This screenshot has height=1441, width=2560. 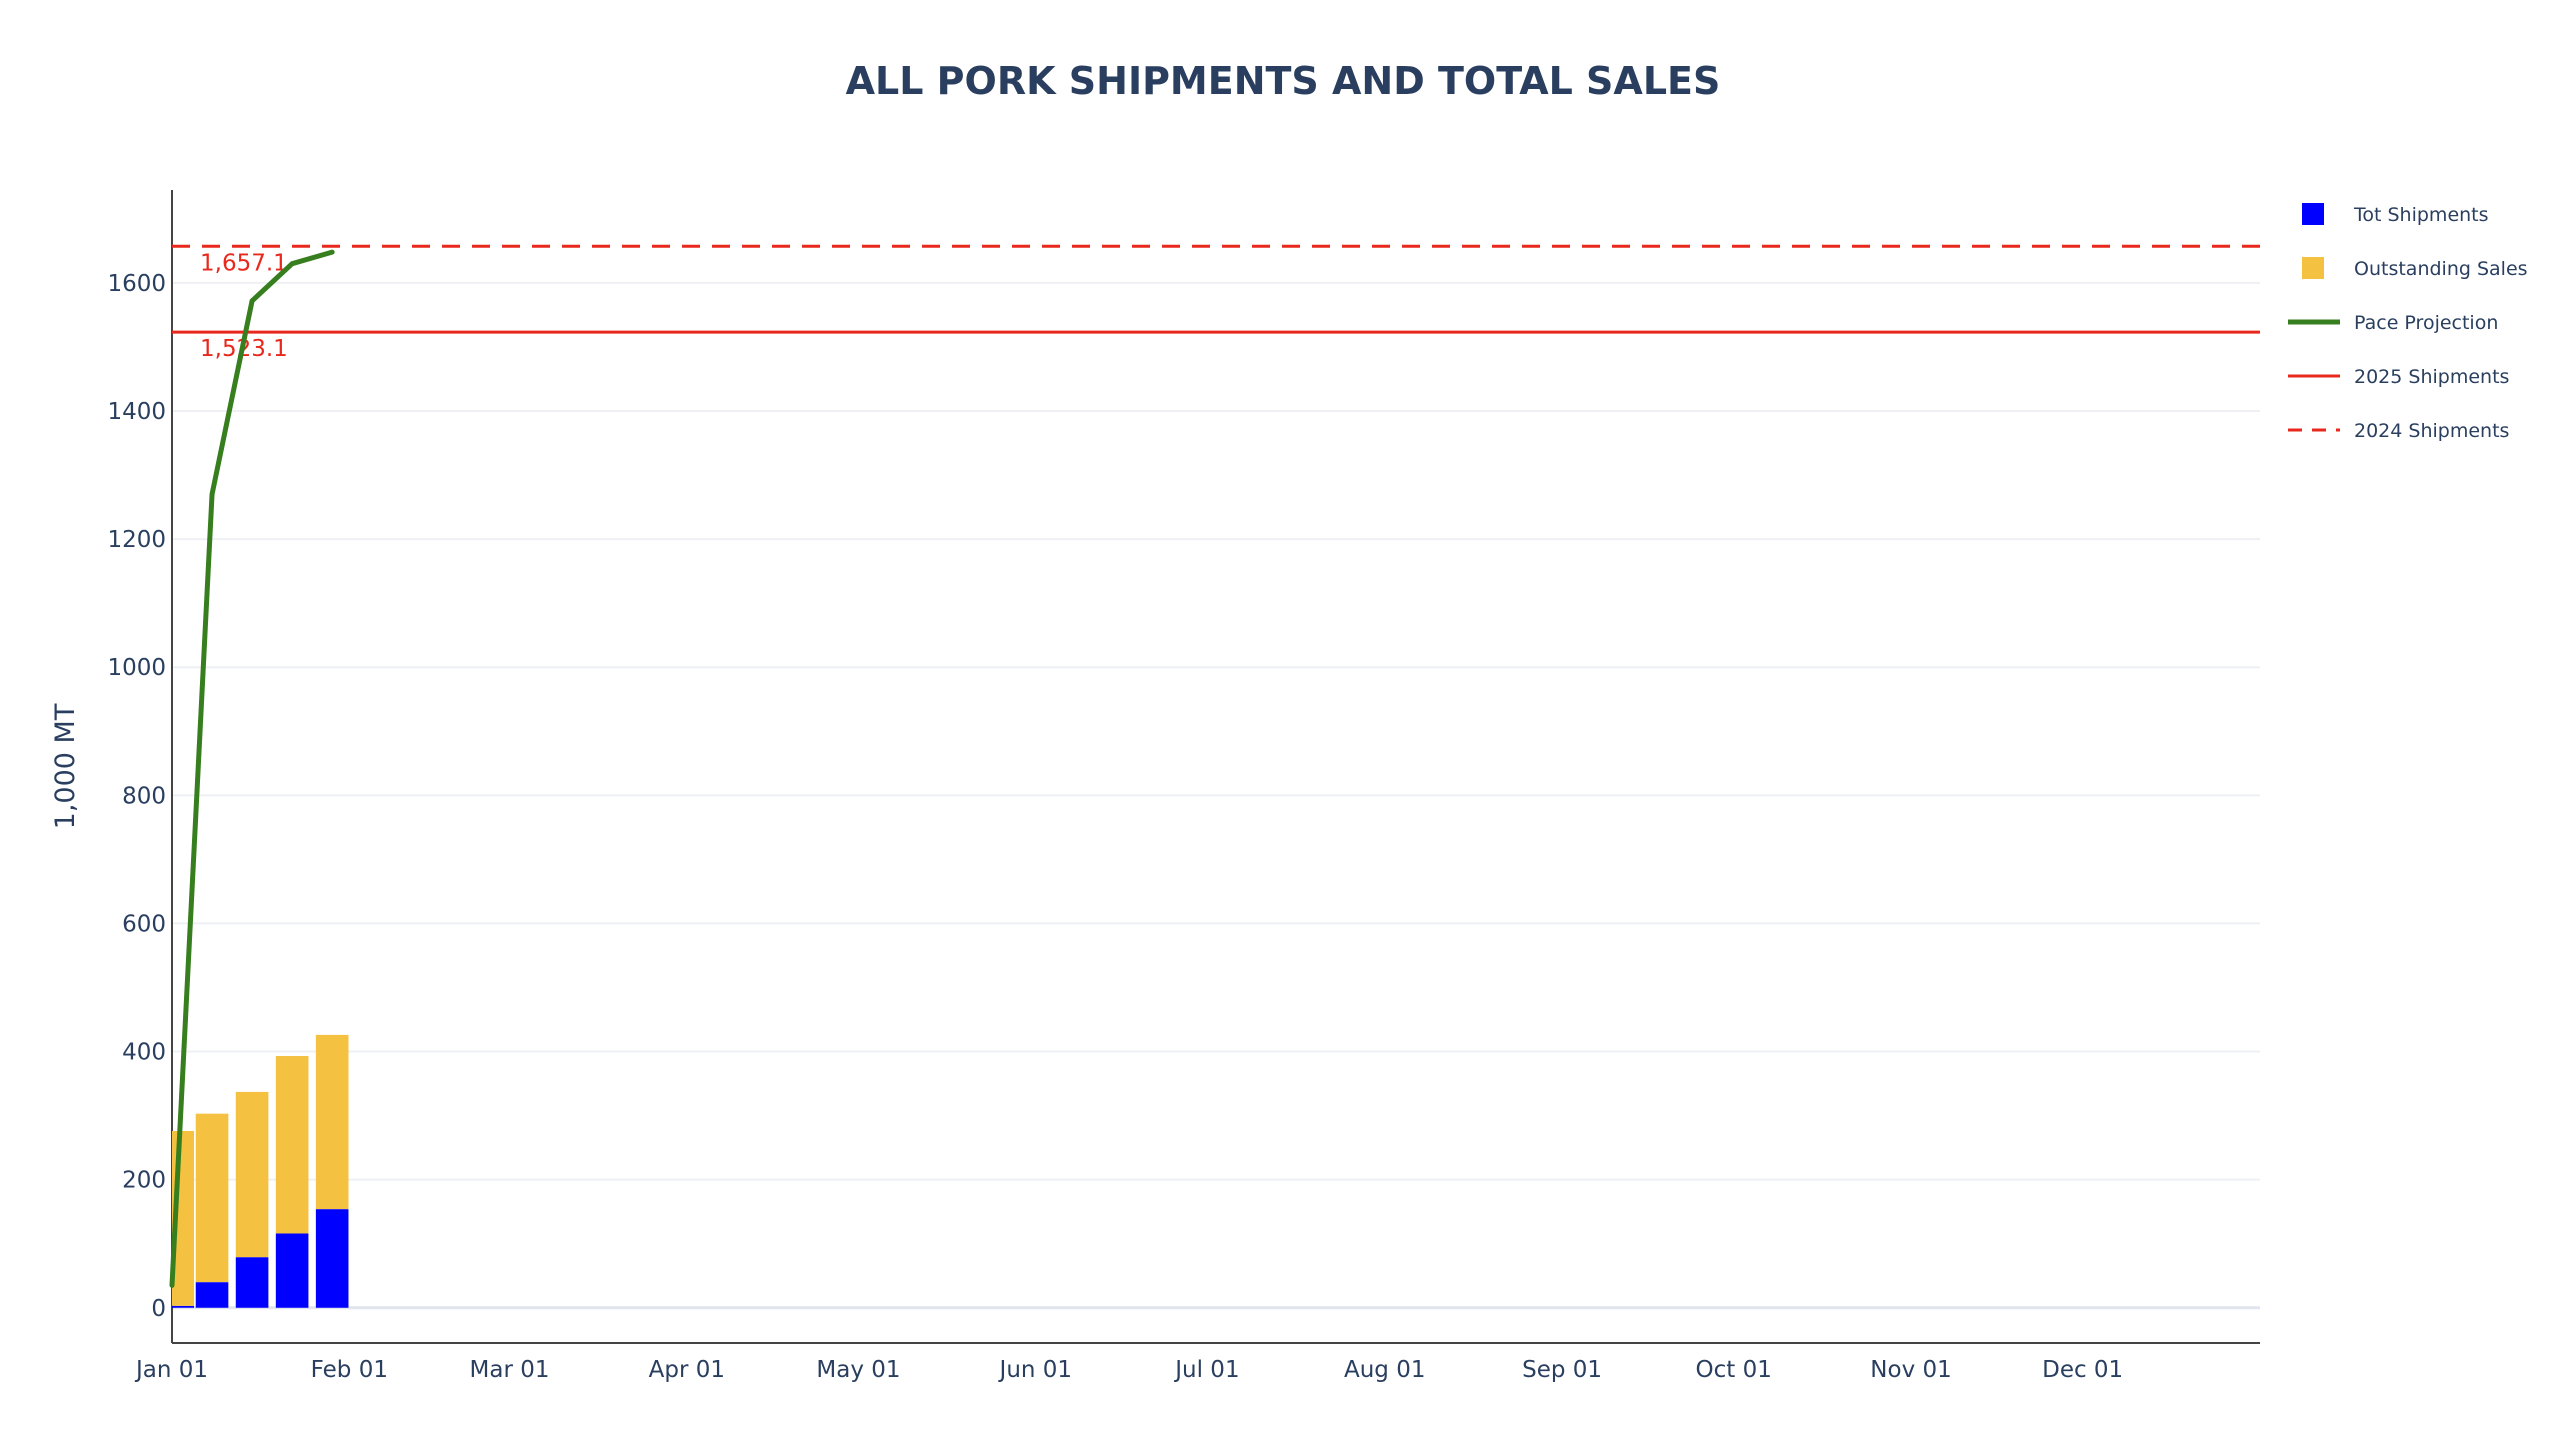 What do you see at coordinates (244, 263) in the screenshot?
I see `ref-line-label: 1,657.1` at bounding box center [244, 263].